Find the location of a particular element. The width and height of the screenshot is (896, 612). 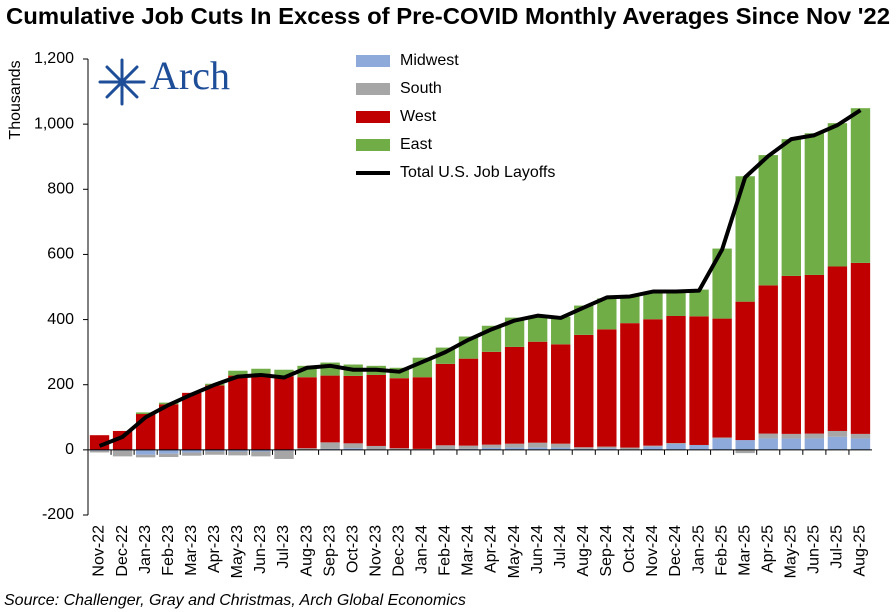

x-tick-label: Apr-23 is located at coordinates (214, 549).